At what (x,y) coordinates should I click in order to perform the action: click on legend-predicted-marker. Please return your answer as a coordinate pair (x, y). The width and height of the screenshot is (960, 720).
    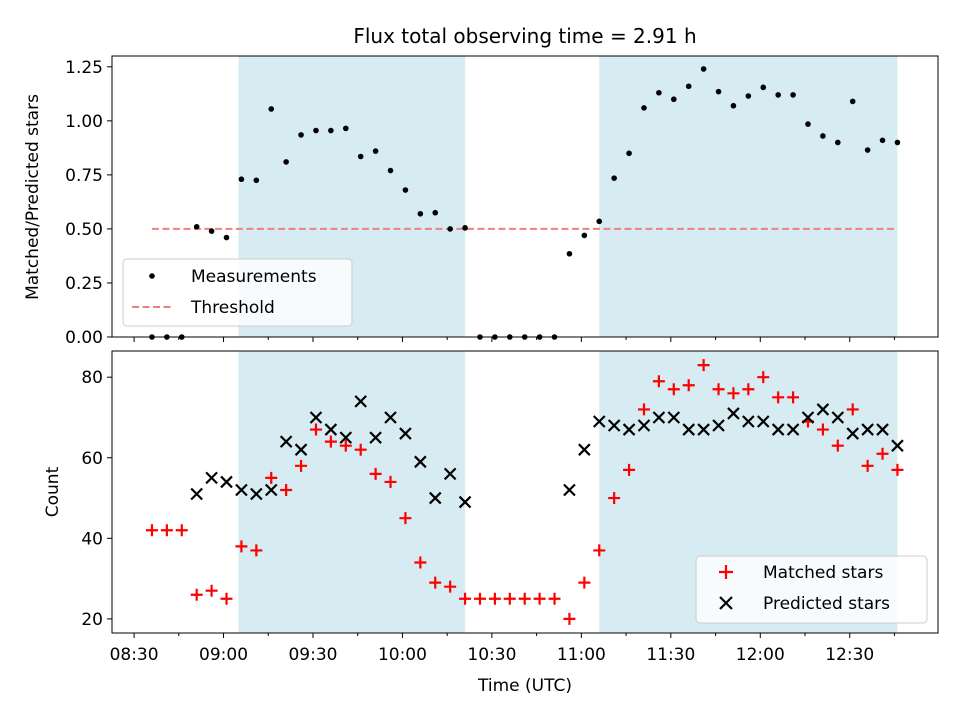
    Looking at the image, I should click on (726, 603).